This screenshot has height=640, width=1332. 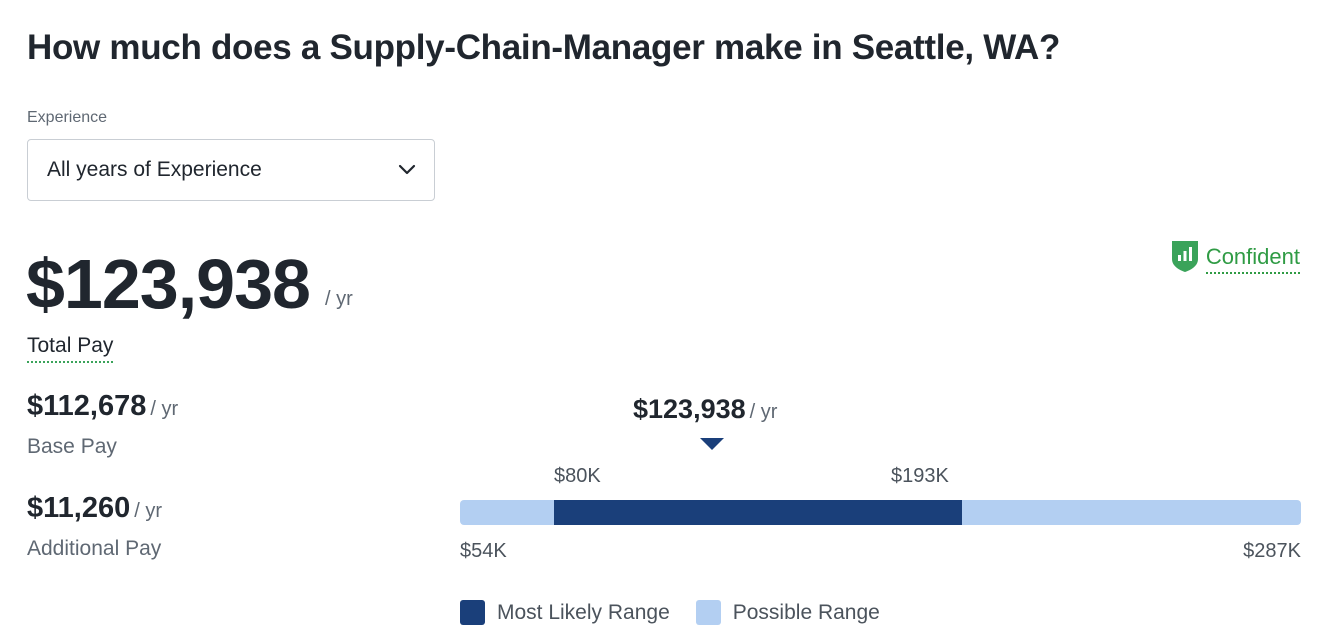 What do you see at coordinates (472, 612) in the screenshot?
I see `legend-swatch-likely` at bounding box center [472, 612].